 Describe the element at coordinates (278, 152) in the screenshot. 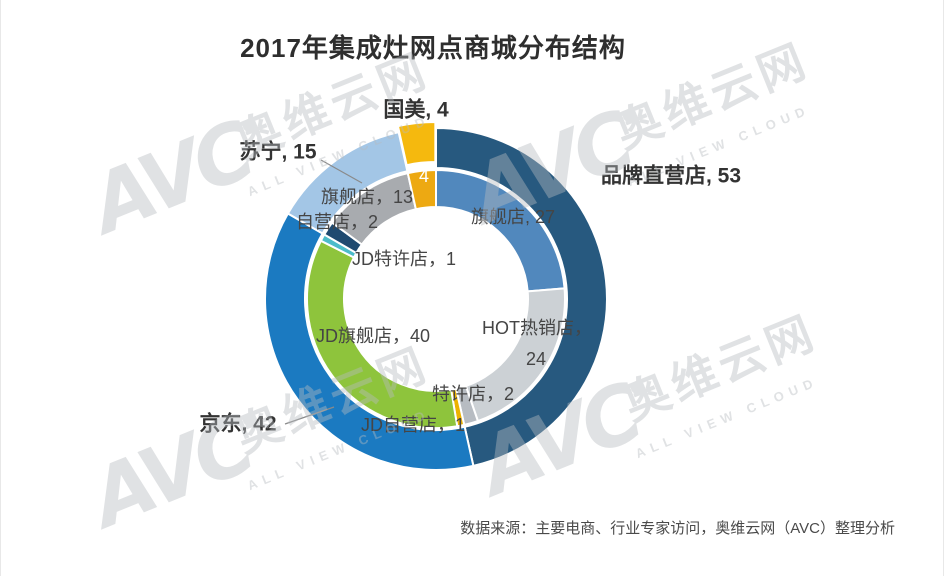

I see `label-suning: 苏宁, 15` at that location.